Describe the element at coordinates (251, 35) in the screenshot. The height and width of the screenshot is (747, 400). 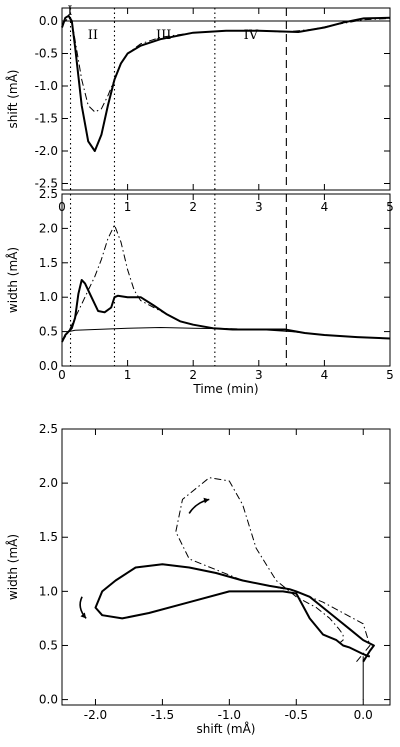
I see `phase-label: IV` at that location.